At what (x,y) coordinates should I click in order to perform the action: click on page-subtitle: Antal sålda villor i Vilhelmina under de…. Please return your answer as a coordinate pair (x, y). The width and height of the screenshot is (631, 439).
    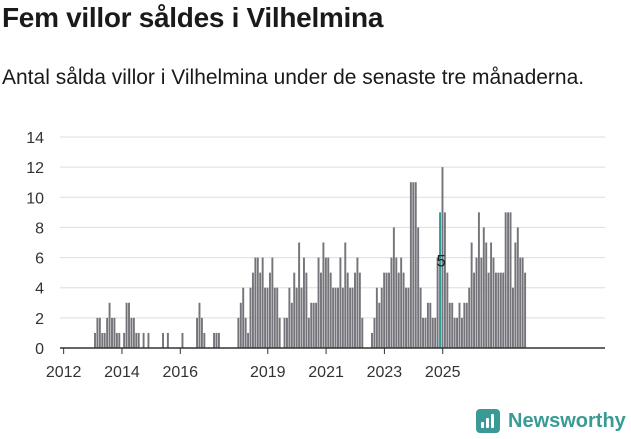
    Looking at the image, I should click on (293, 77).